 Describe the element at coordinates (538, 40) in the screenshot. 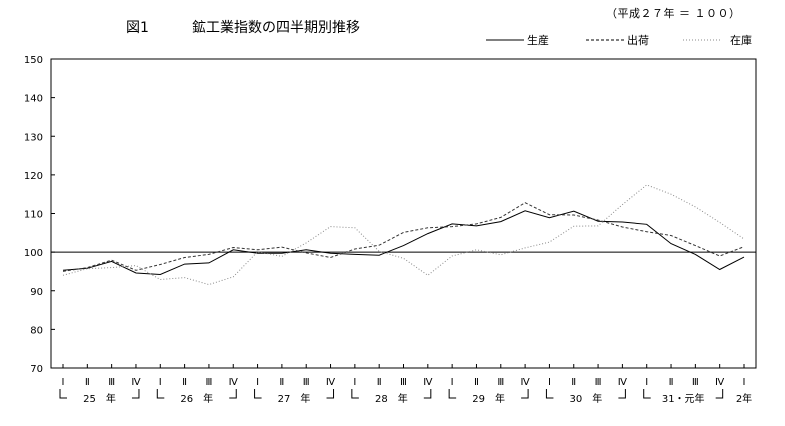

I see `legend-label-production: 生産` at that location.